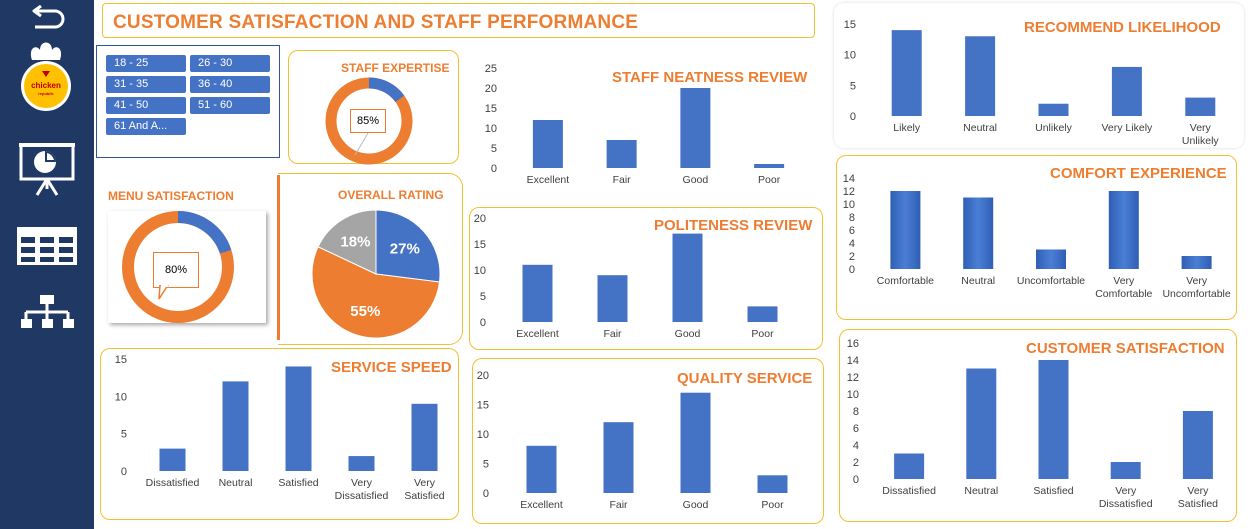 The width and height of the screenshot is (1250, 529). I want to click on recommend-title: RECOMMEND LIKELIHOOD, so click(1122, 27).